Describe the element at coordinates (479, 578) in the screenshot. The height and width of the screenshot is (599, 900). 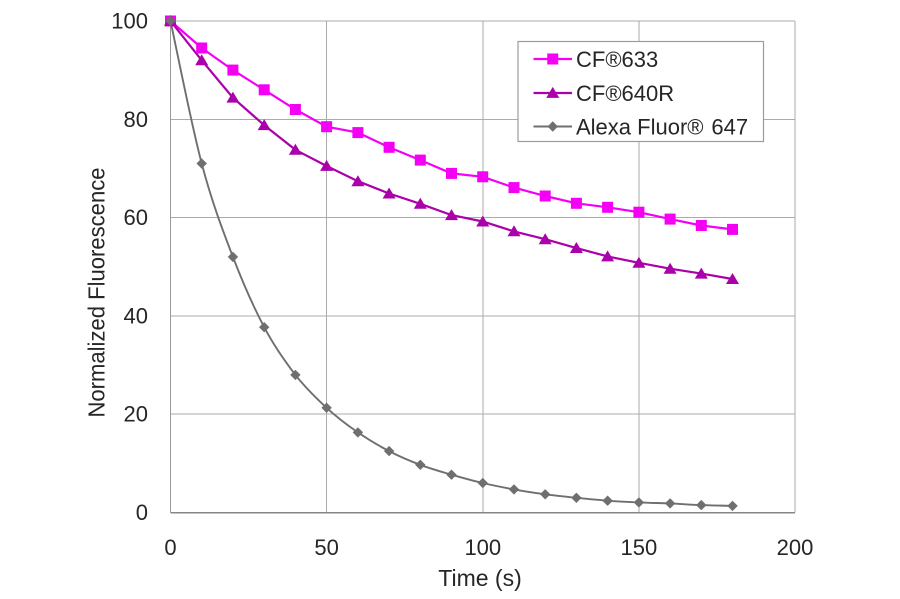
I see `svg-text: Time (s)` at that location.